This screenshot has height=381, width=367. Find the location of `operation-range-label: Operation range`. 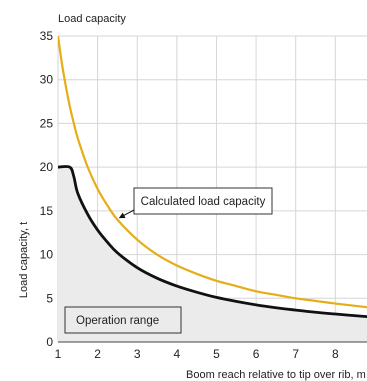

operation-range-label: Operation range is located at coordinates (117, 321).